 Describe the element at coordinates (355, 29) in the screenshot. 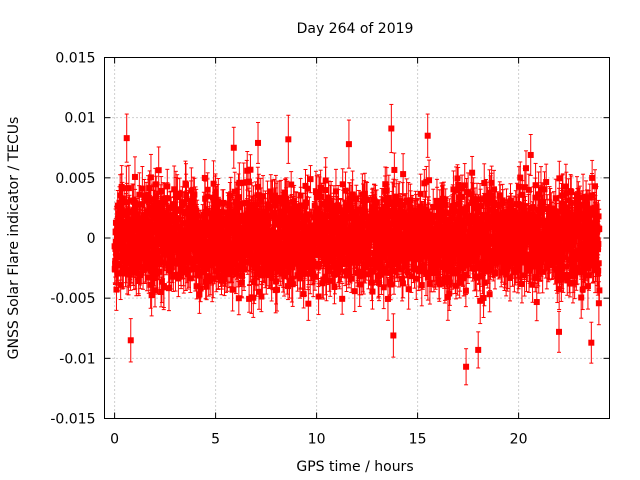

I see `chart-title: Day 264 of 2019` at that location.